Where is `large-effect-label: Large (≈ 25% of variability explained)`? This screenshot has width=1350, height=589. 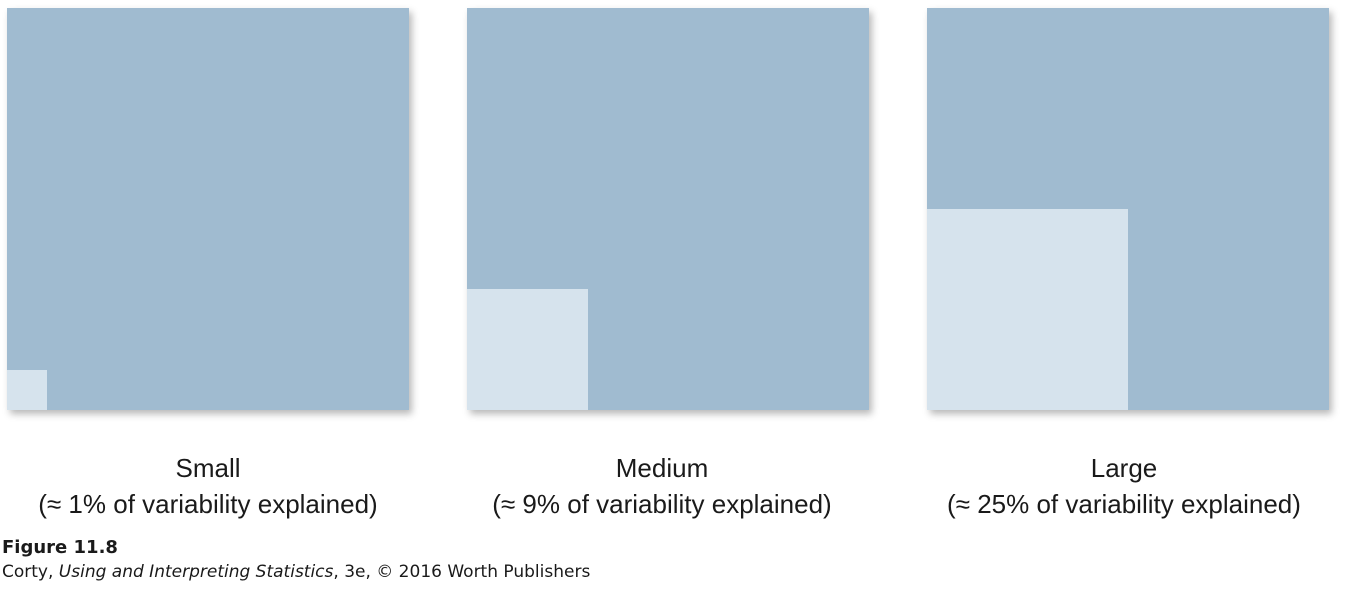
large-effect-label: Large (≈ 25% of variability explained) is located at coordinates (1124, 486).